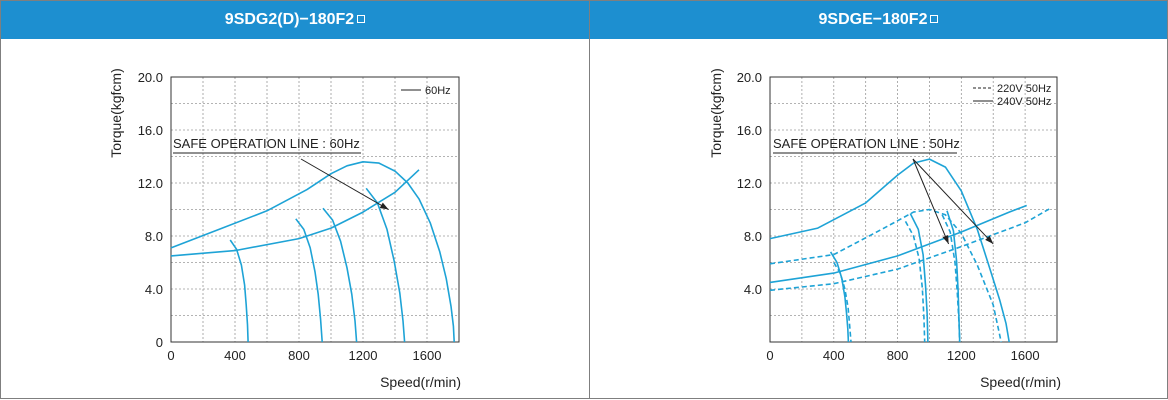 Image resolution: width=1168 pixels, height=400 pixels. I want to click on y-tick-label: 0, so click(159, 342).